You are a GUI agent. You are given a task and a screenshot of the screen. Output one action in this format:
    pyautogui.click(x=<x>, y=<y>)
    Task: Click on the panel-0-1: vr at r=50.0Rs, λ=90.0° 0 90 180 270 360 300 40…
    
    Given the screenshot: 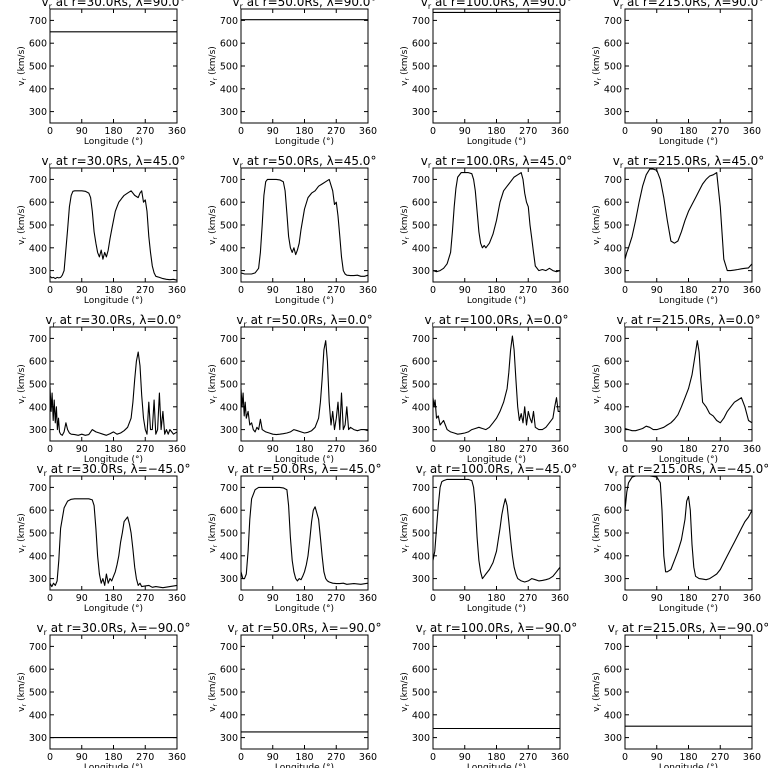 What is the action you would take?
    pyautogui.click(x=292, y=73)
    